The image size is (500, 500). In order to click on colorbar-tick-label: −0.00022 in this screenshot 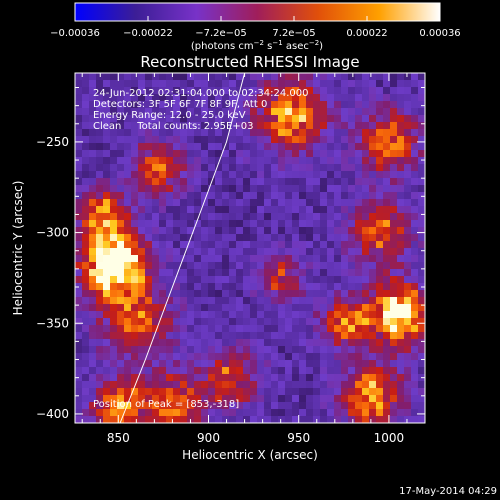, I will do `click(148, 33)`.